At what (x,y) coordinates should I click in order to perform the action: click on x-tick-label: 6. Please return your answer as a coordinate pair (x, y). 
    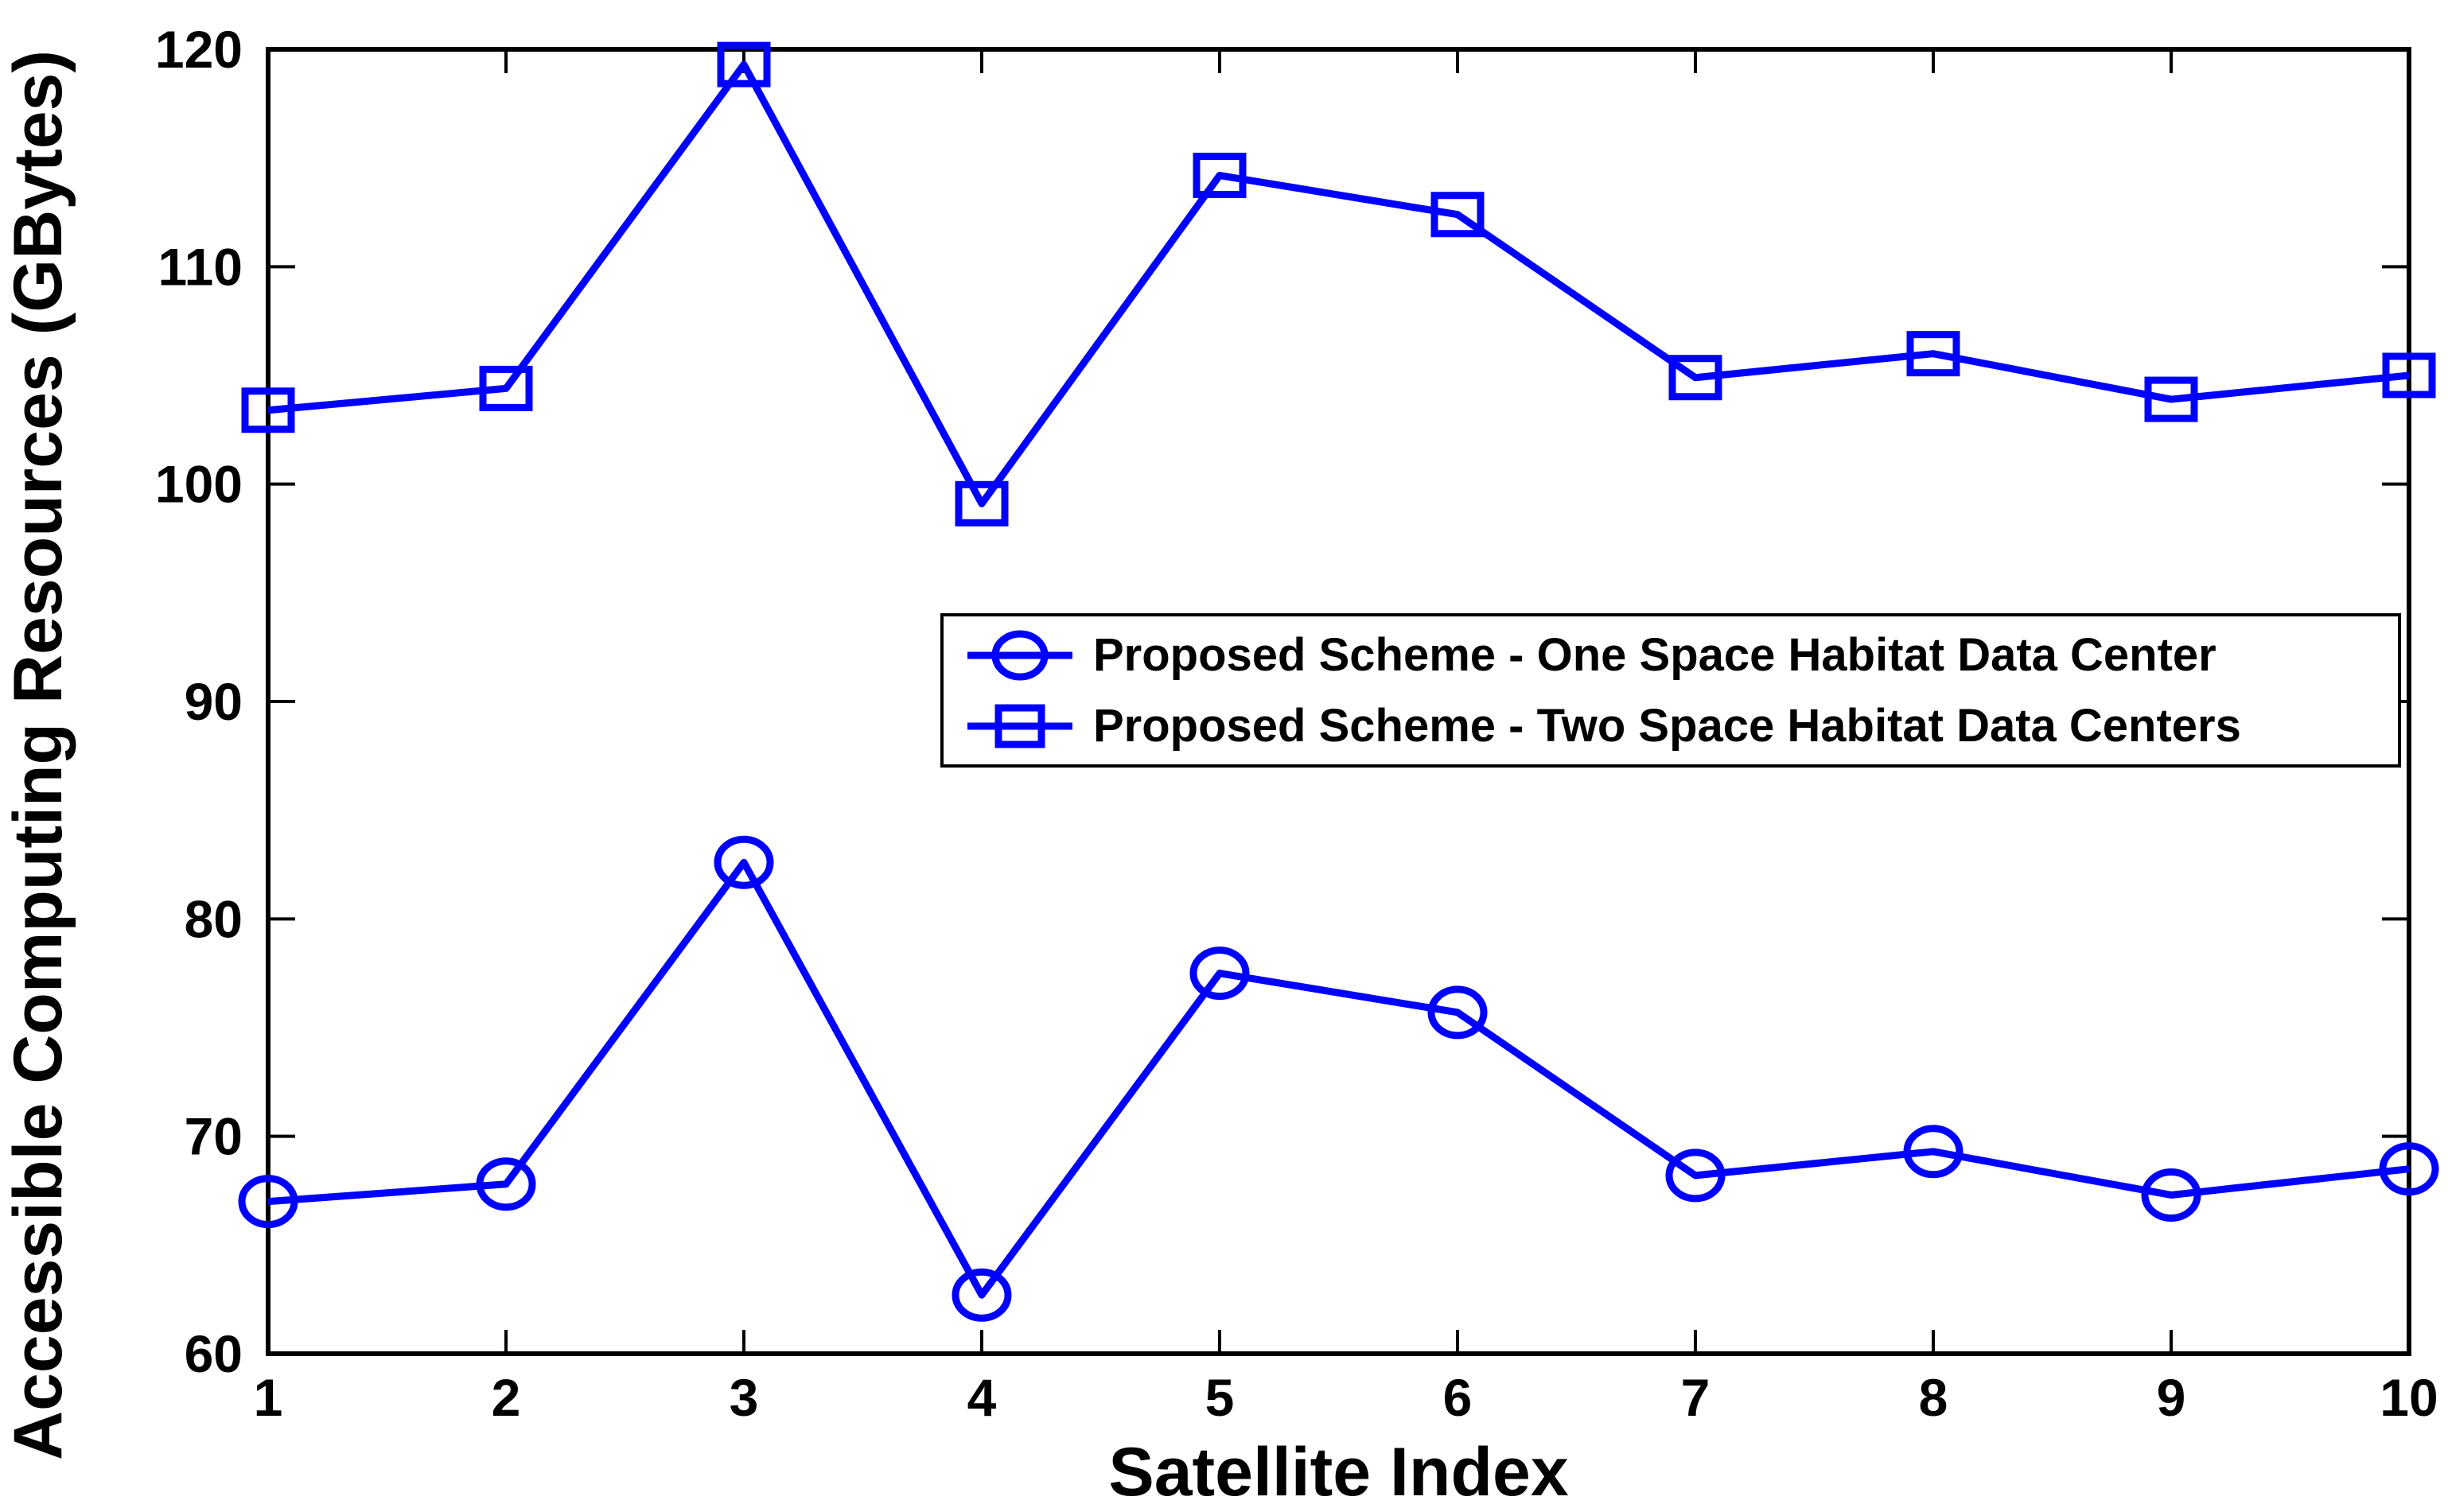
    Looking at the image, I should click on (1458, 1397).